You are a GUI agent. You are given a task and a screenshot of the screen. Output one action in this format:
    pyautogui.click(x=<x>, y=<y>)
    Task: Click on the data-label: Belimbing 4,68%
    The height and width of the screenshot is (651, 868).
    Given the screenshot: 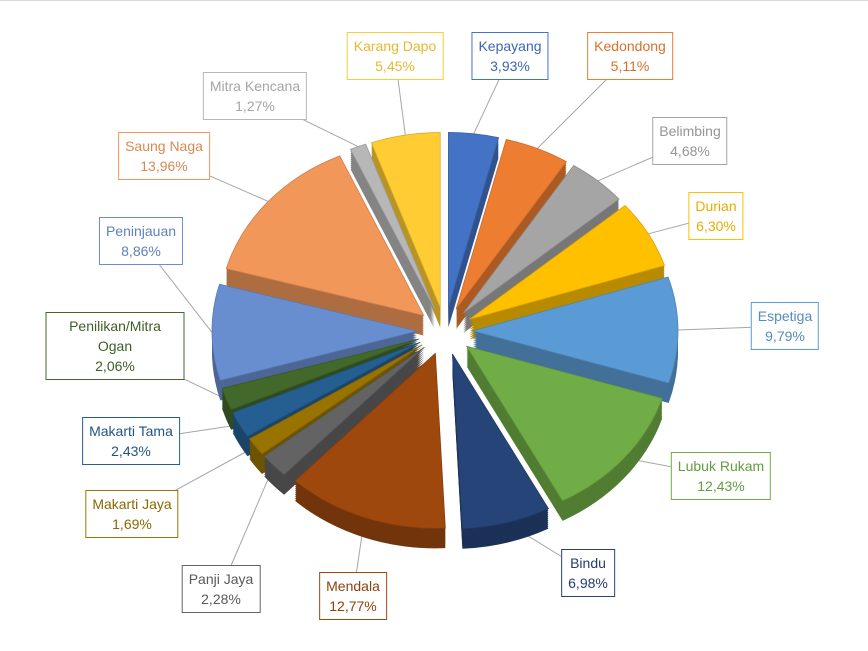 What is the action you would take?
    pyautogui.click(x=690, y=141)
    